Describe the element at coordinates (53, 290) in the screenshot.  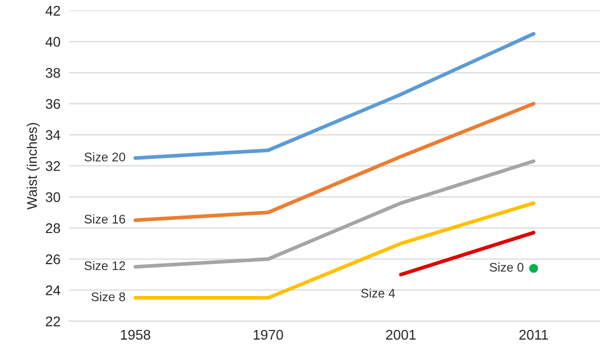
I see `y-tick-label: 24` at that location.